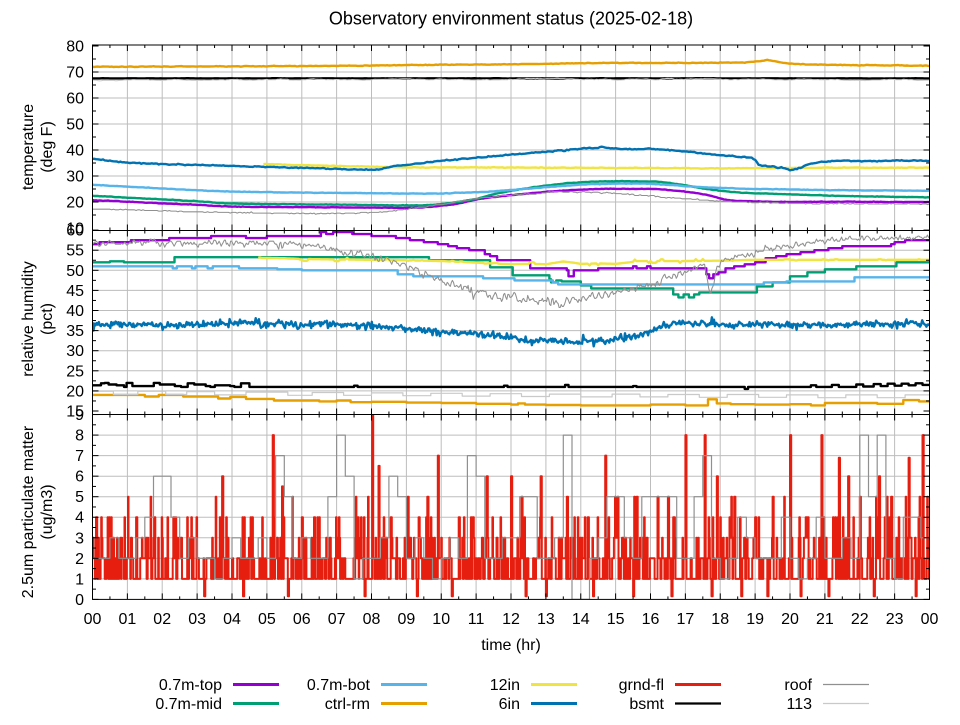 This screenshot has height=725, width=960. Describe the element at coordinates (339, 685) in the screenshot. I see `svg-text: 0.7m-bot` at that location.